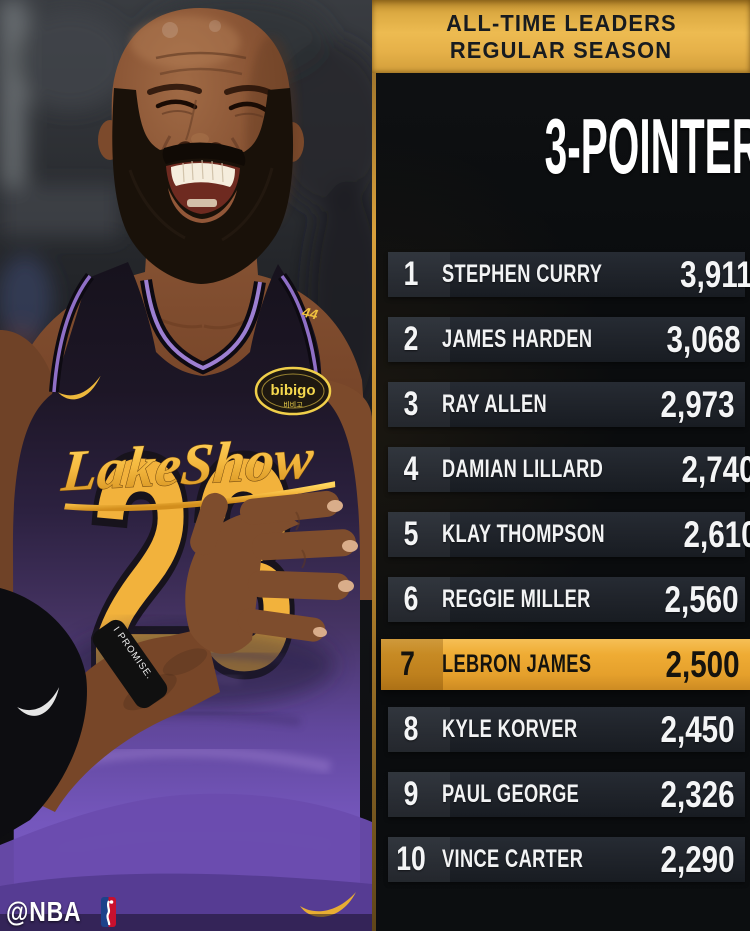 This screenshot has height=931, width=750. Describe the element at coordinates (714, 274) in the screenshot. I see `row-value: 3,911` at that location.